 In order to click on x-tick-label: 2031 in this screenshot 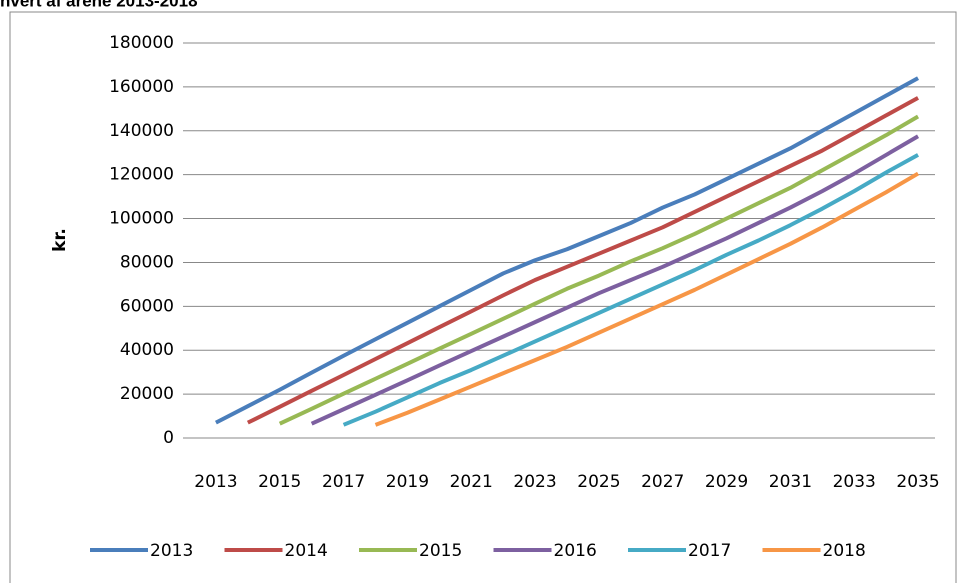, I will do `click(790, 482)`.